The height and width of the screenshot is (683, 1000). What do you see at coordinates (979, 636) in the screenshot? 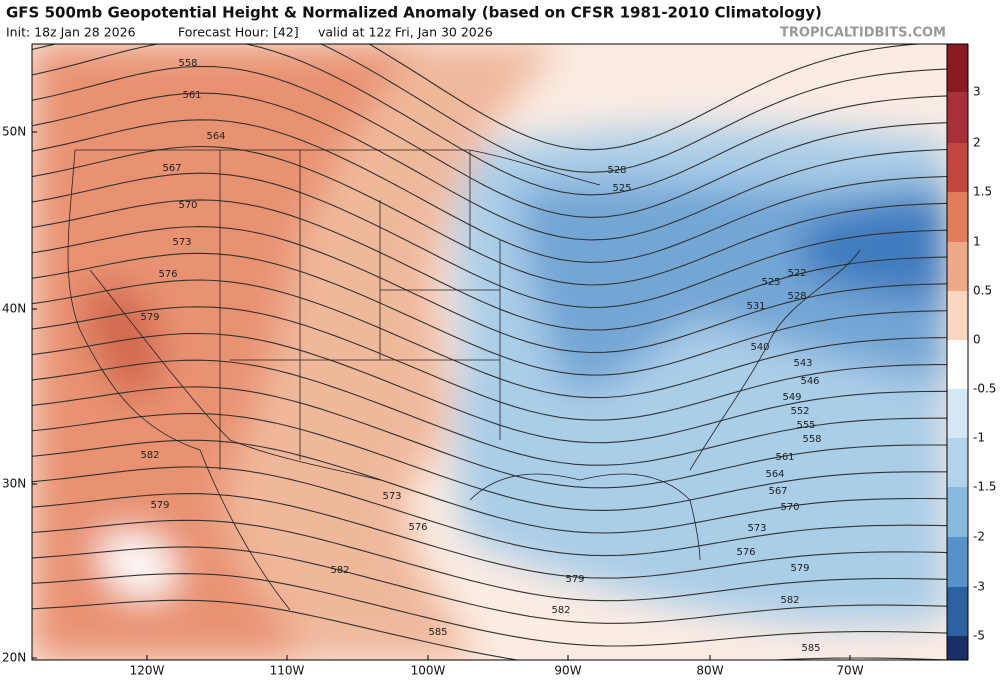
I see `colorbar-label: -5` at bounding box center [979, 636].